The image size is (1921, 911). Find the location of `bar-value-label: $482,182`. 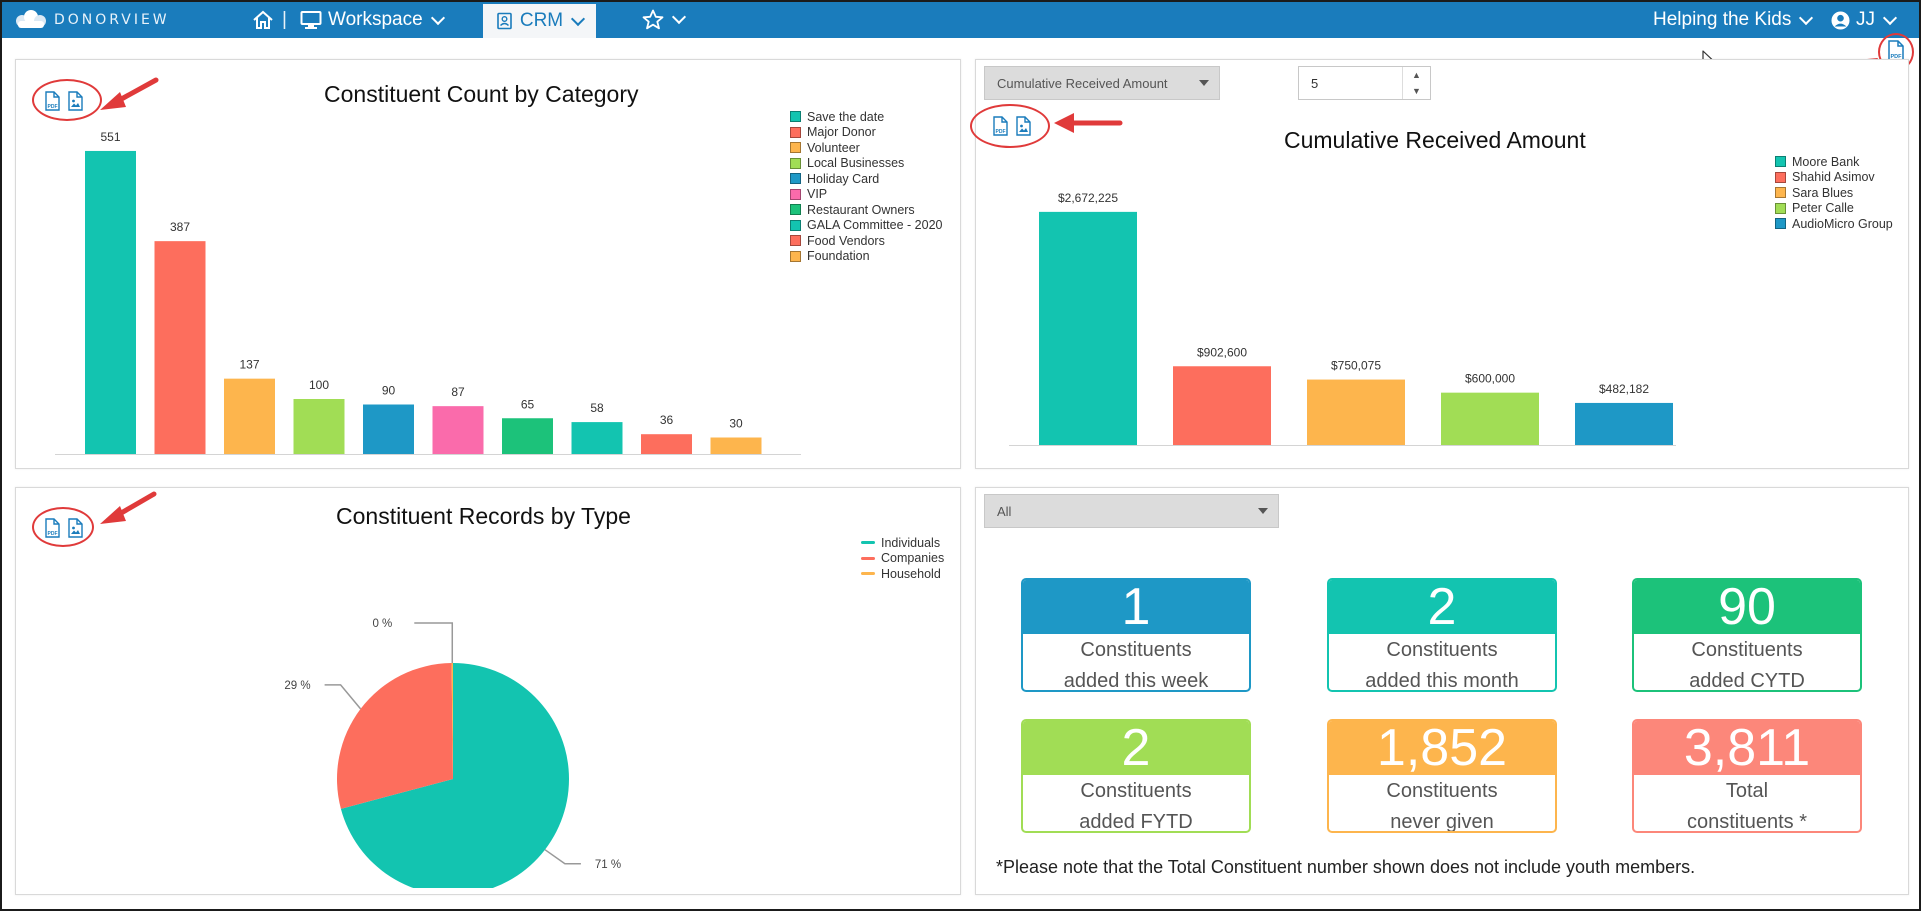

bar-value-label: $482,182 is located at coordinates (1624, 389).